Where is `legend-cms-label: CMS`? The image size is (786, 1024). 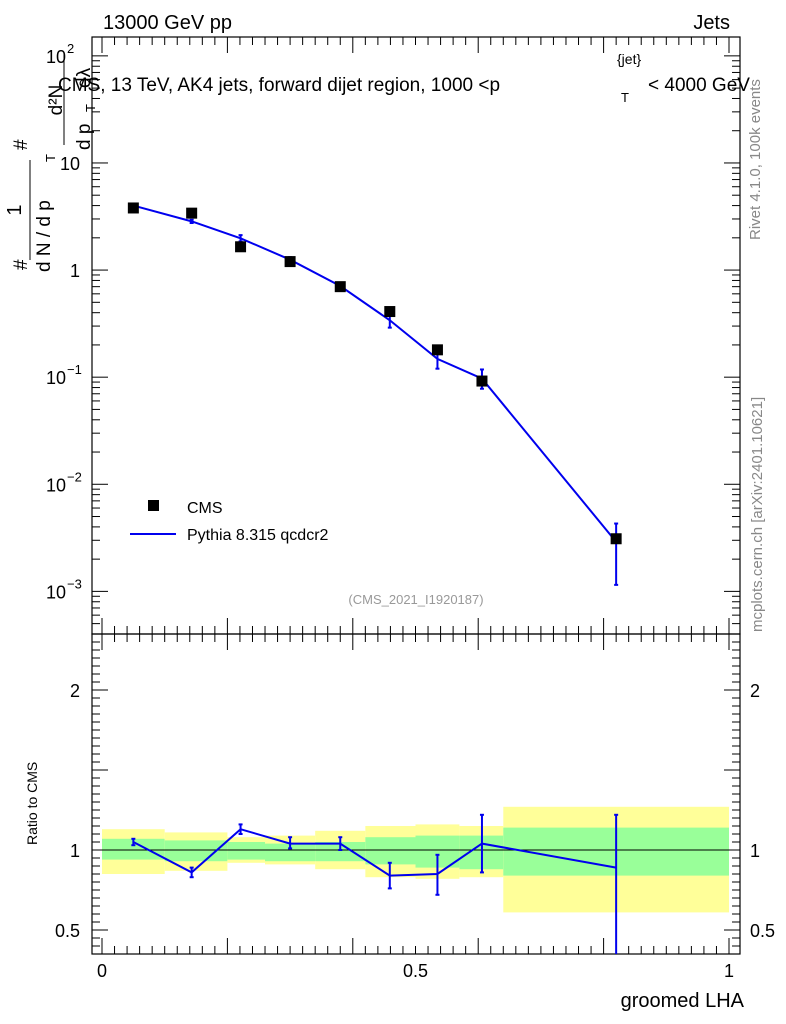
legend-cms-label: CMS is located at coordinates (205, 508).